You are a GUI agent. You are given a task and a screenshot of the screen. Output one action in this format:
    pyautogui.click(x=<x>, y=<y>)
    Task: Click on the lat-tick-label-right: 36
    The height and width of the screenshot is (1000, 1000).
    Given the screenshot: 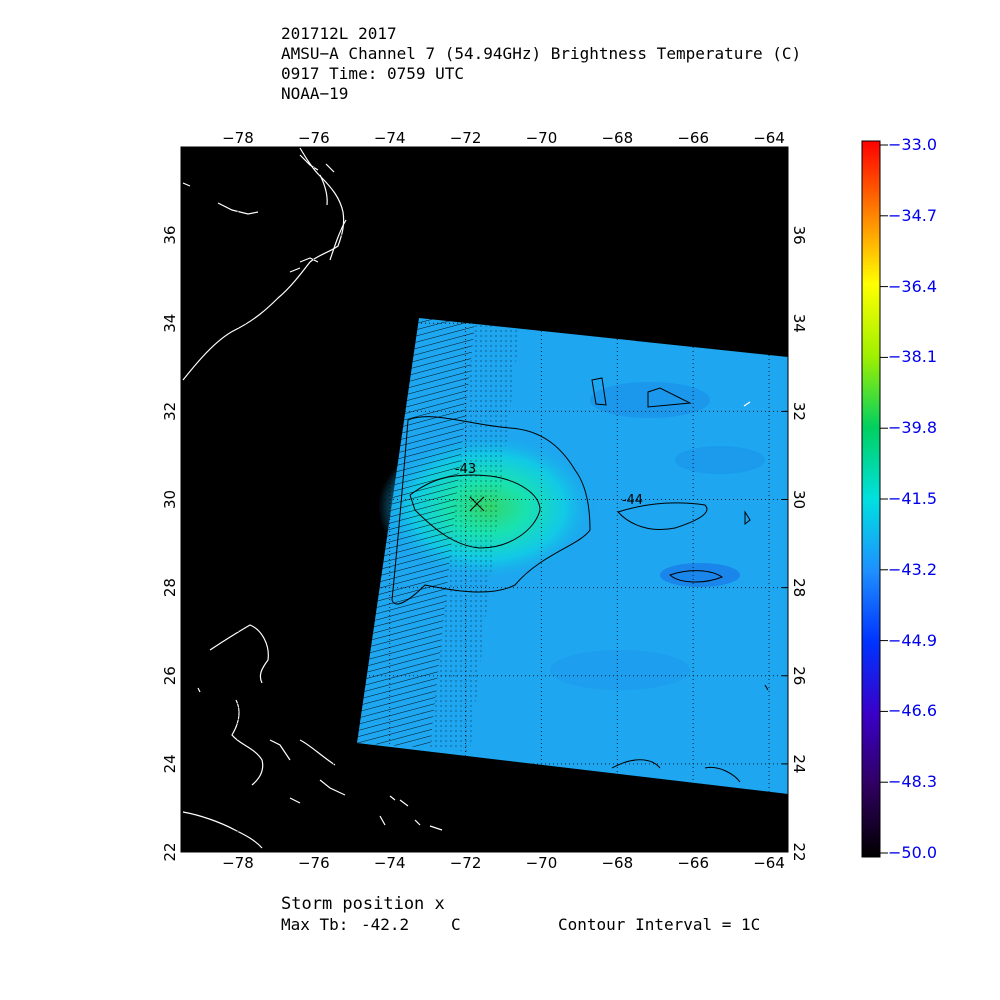 What is the action you would take?
    pyautogui.click(x=799, y=235)
    